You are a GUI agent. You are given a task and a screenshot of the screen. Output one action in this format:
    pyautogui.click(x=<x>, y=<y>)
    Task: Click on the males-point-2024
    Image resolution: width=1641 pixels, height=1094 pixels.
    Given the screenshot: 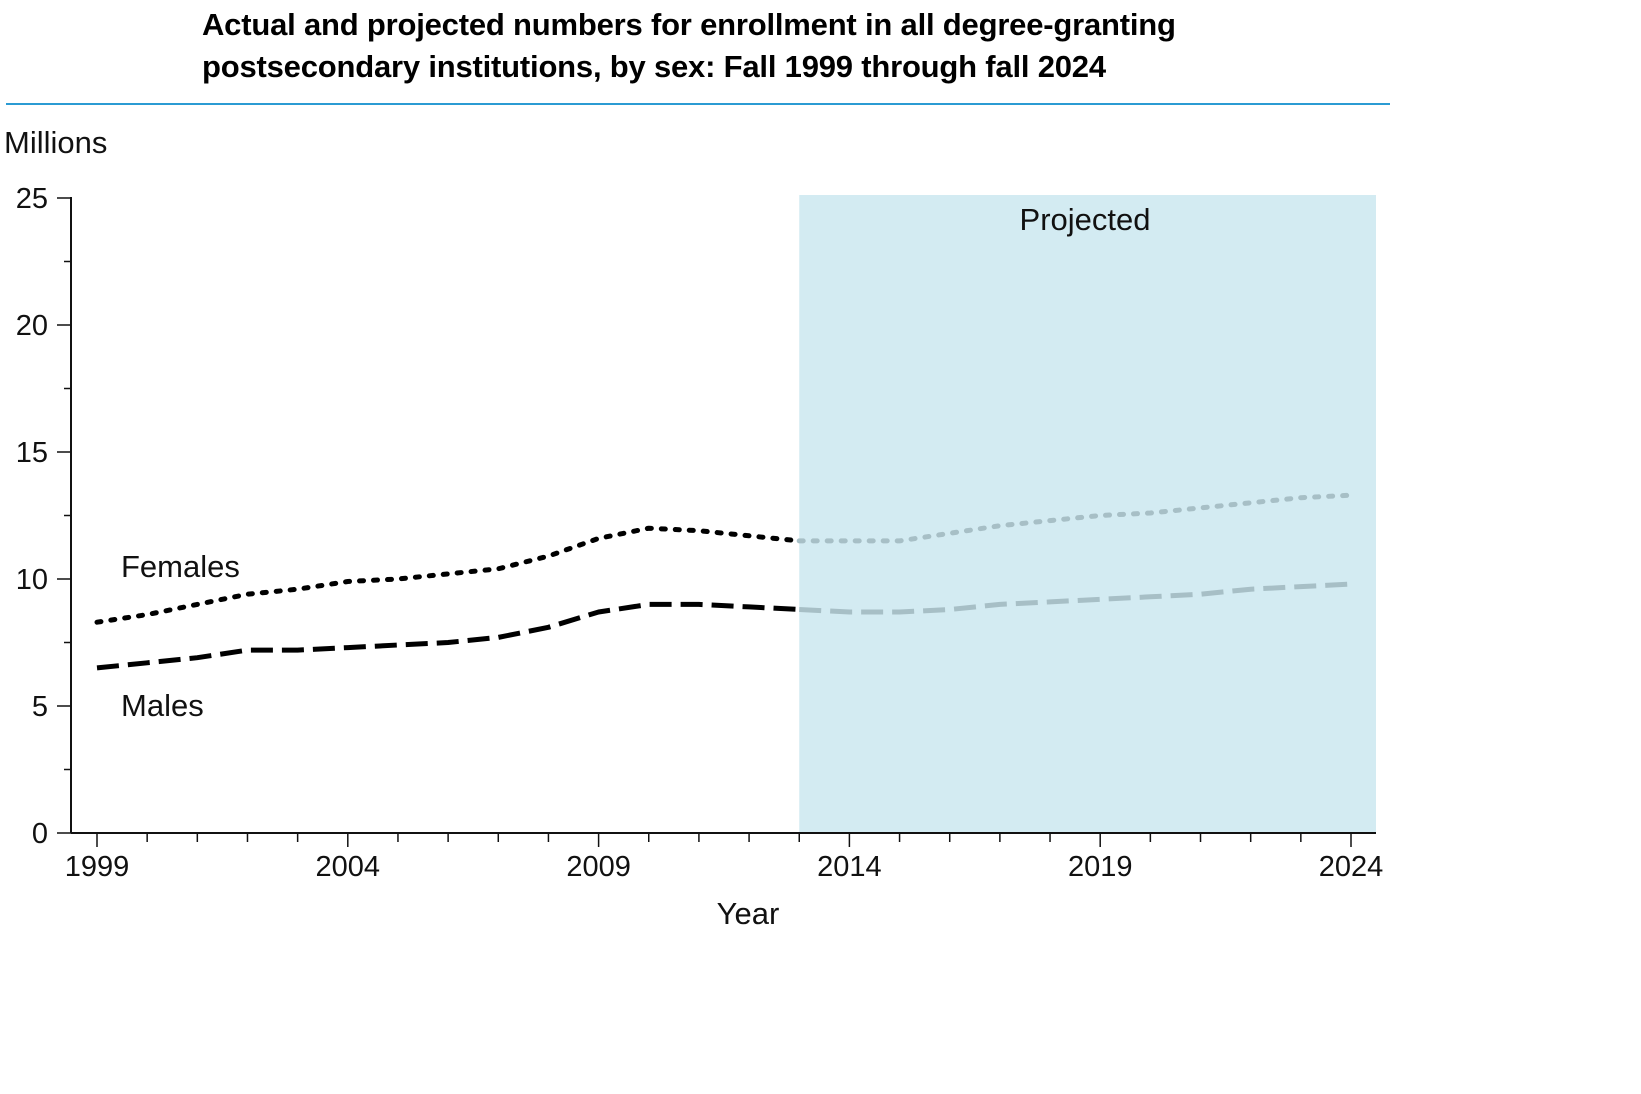 What is the action you would take?
    pyautogui.click(x=1351, y=584)
    